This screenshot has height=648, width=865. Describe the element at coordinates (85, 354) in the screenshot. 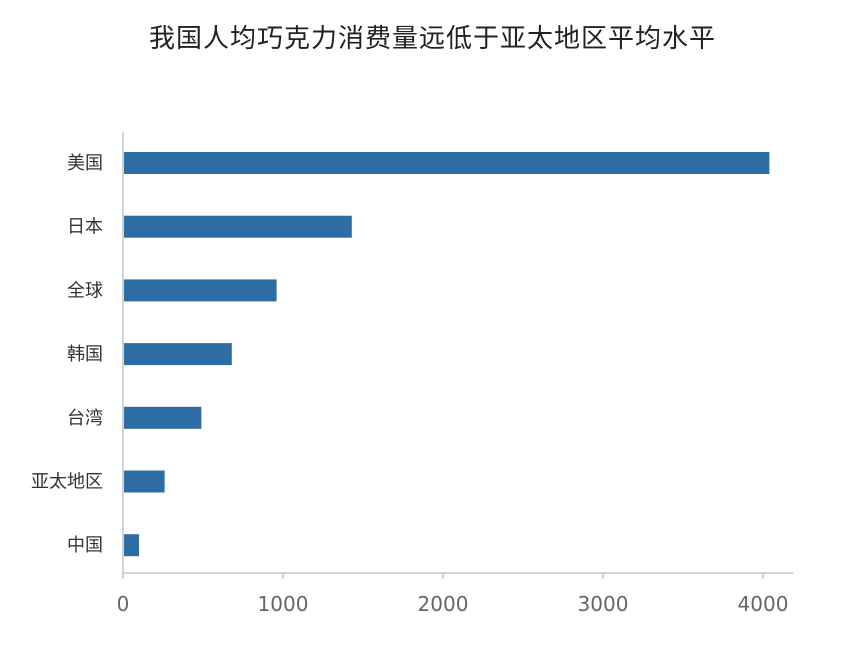

I see `category-label: 韩国` at that location.